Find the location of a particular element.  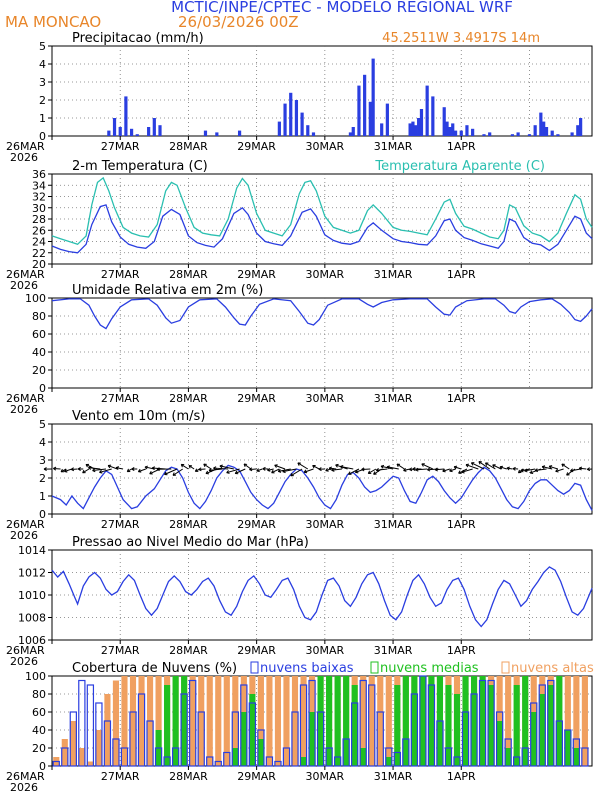

x-tick-label: 1APR is located at coordinates (461, 524).